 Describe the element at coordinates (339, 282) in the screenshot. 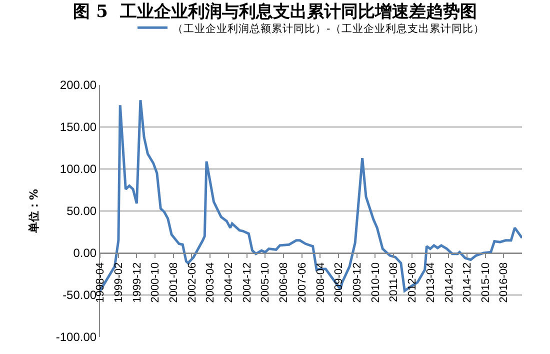

I see `x-tick-label: 2009-02` at that location.